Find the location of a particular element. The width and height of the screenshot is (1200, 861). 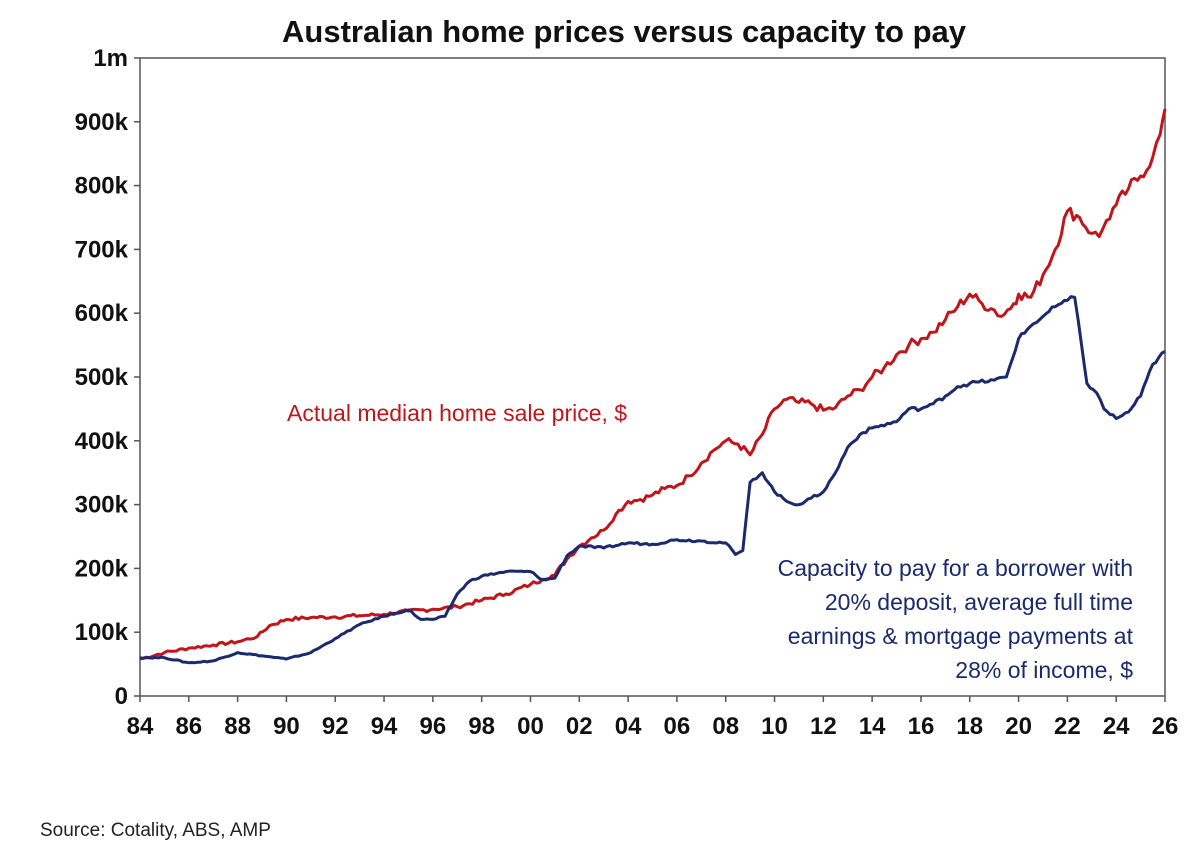

x-tick-label: 08 is located at coordinates (725, 726).